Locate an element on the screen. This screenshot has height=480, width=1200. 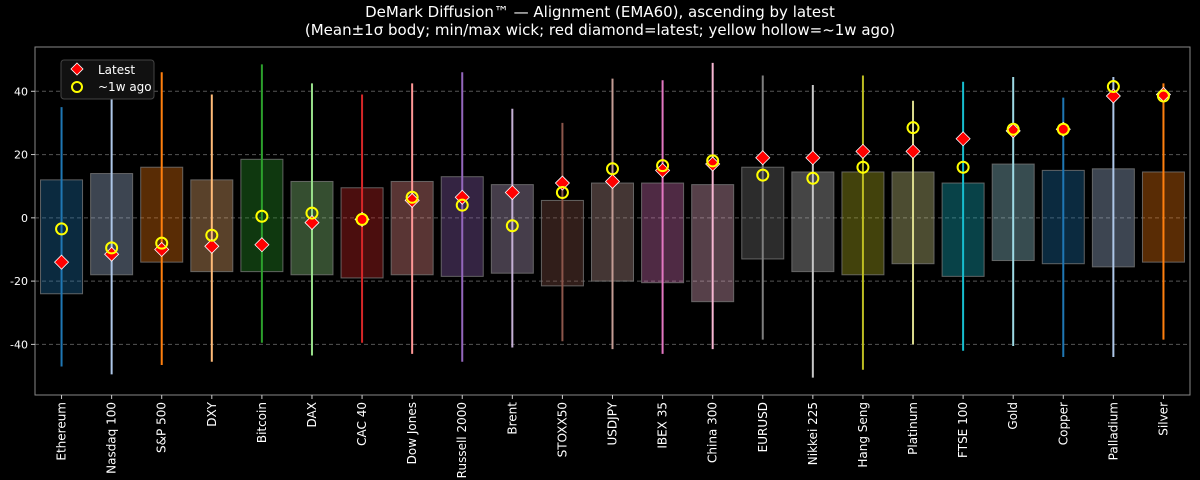
x-tick-label: EURUSD is located at coordinates (763, 427).